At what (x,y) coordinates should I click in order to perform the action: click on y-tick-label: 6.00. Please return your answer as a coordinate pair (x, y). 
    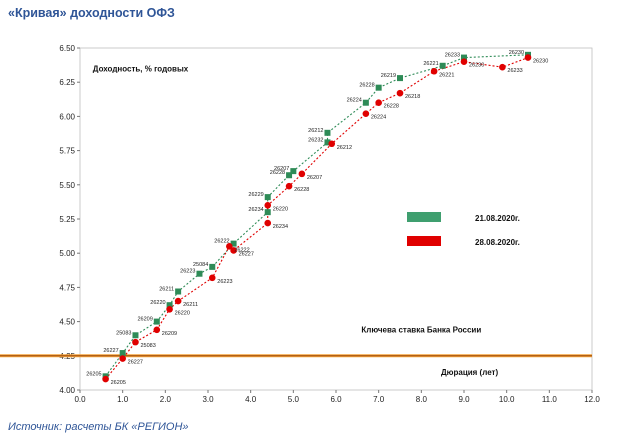
    Looking at the image, I should click on (67, 116).